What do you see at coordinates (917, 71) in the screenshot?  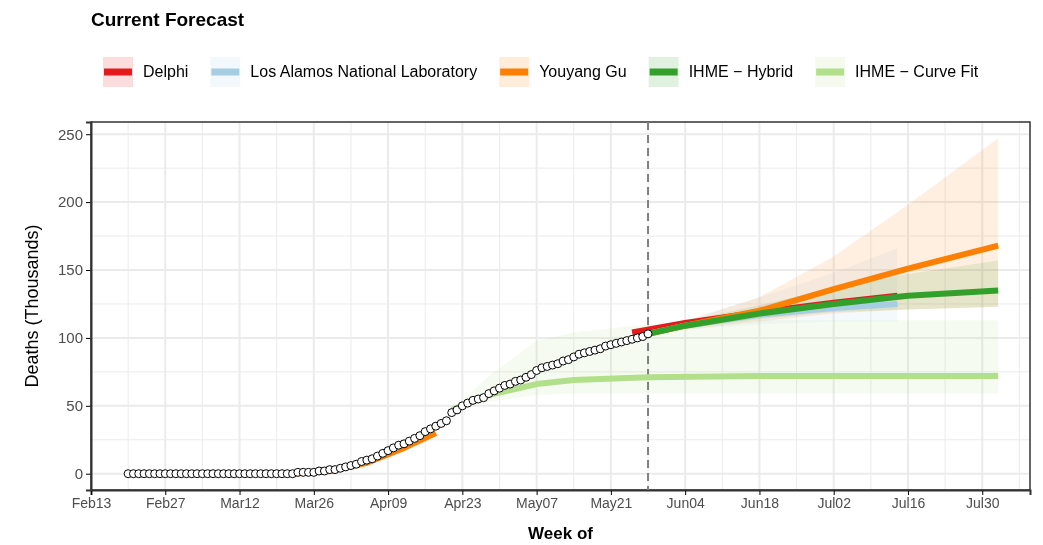 I see `legend-label: IHME − Curve Fit` at bounding box center [917, 71].